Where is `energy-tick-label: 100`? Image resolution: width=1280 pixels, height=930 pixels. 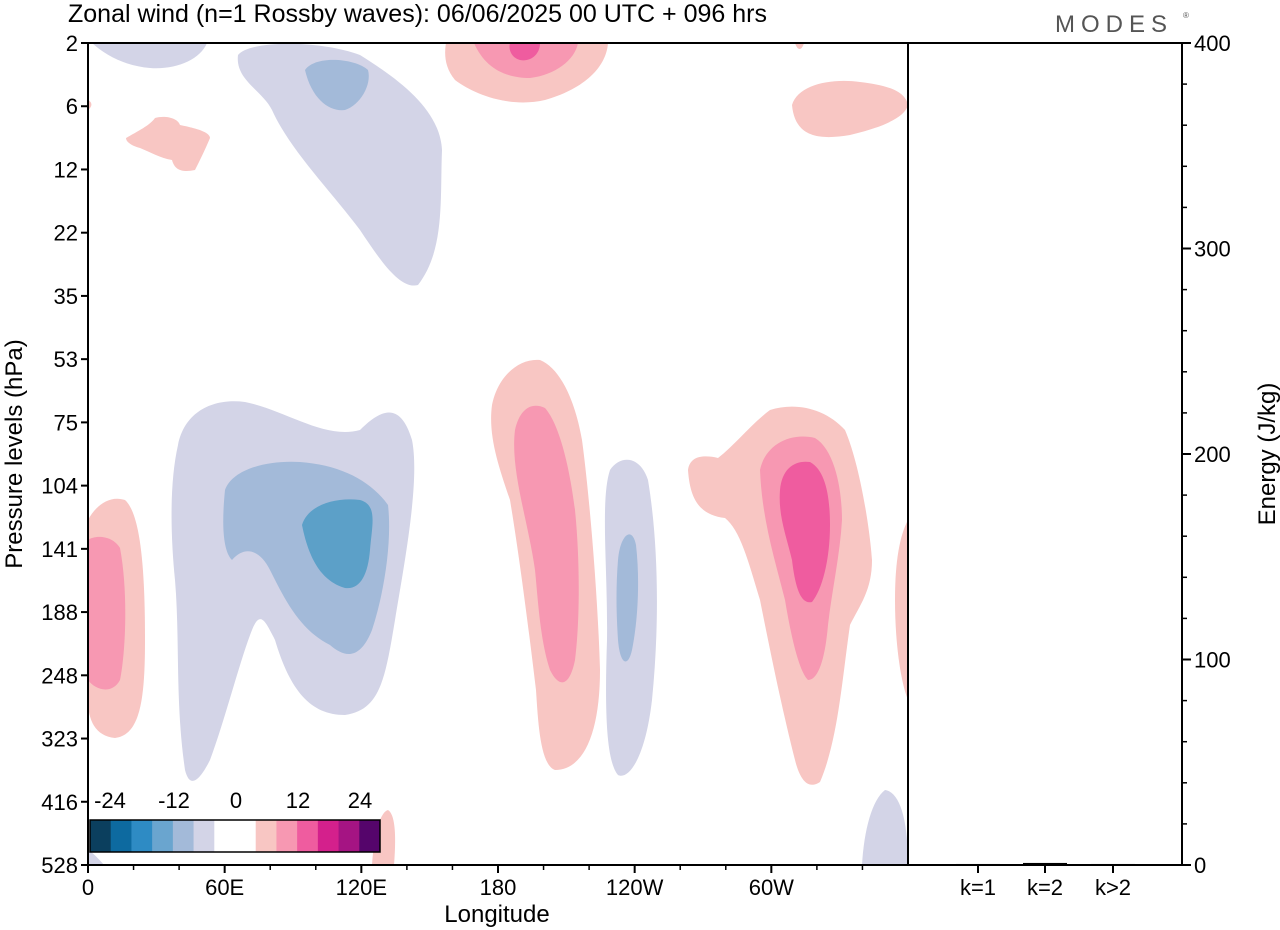
energy-tick-label: 100 is located at coordinates (1212, 660).